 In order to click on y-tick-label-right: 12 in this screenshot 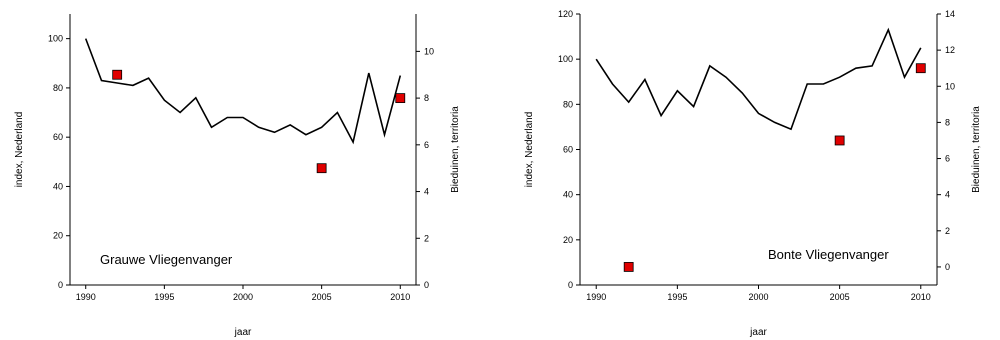, I will do `click(950, 50)`.